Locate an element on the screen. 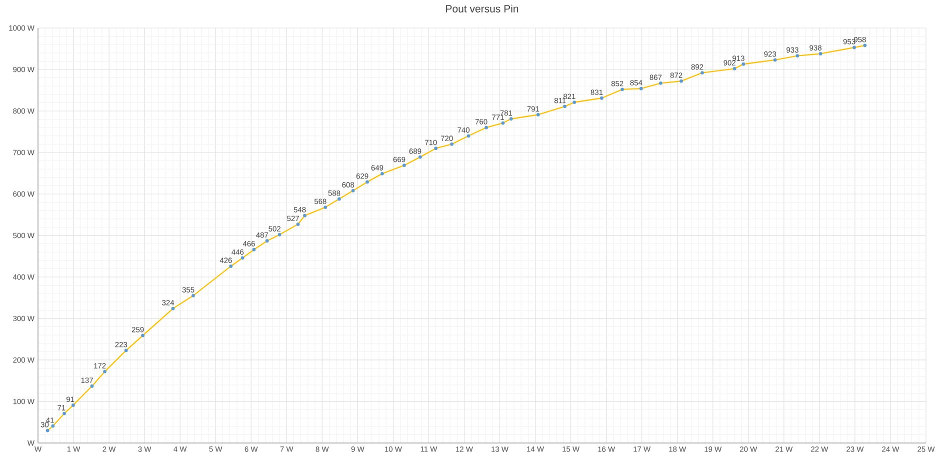 This screenshot has height=462, width=942. chart-title: Pout versus Pin is located at coordinates (482, 8).